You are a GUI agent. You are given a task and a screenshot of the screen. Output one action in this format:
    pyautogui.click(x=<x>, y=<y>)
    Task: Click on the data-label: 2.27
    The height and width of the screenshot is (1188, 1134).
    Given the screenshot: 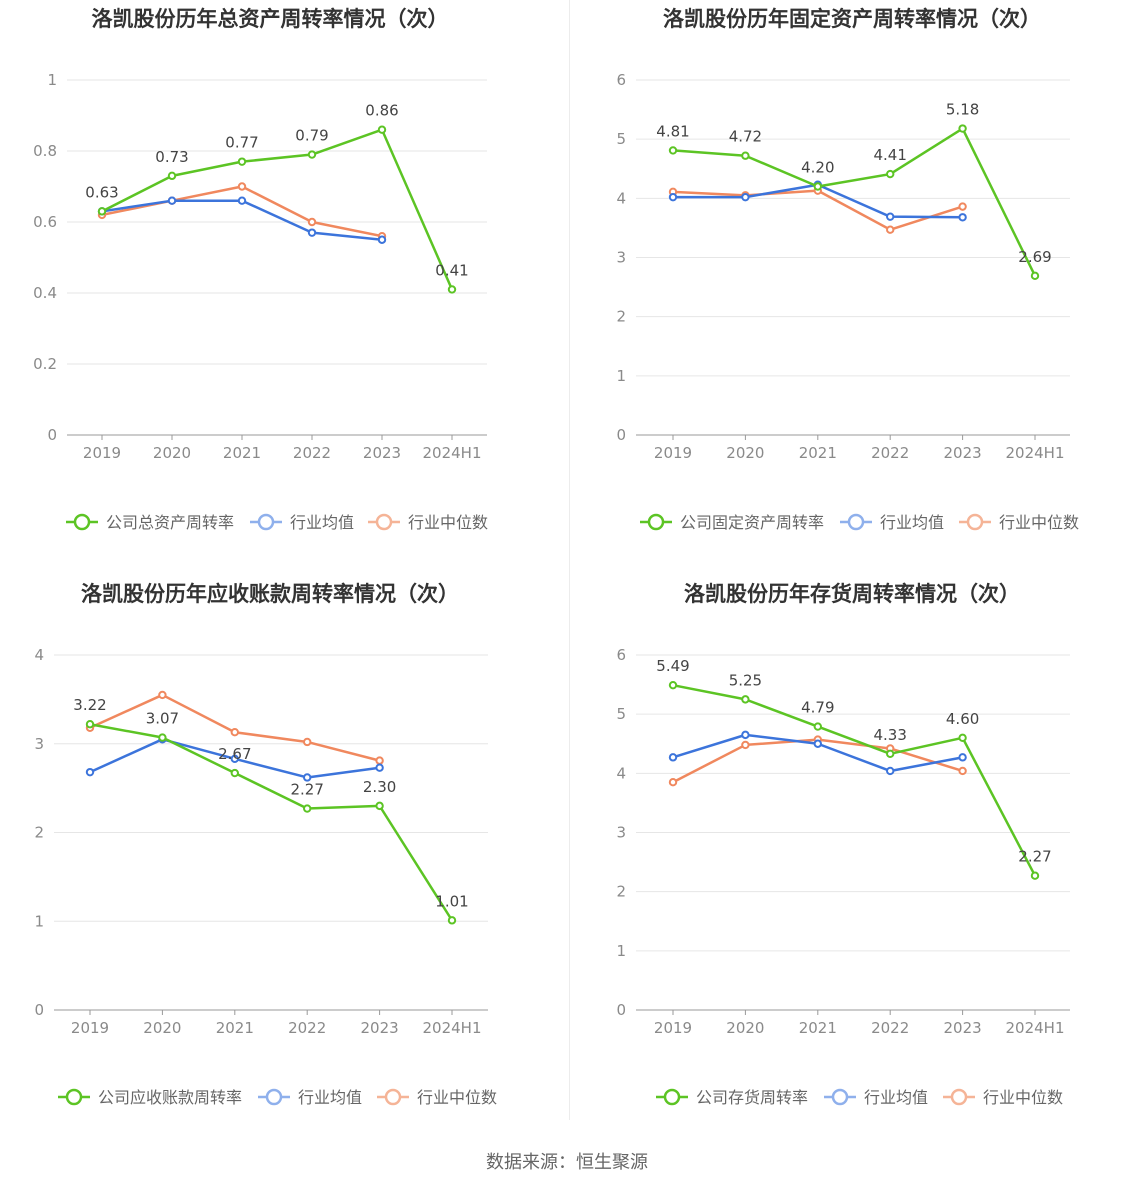 What is the action you would take?
    pyautogui.click(x=306, y=790)
    